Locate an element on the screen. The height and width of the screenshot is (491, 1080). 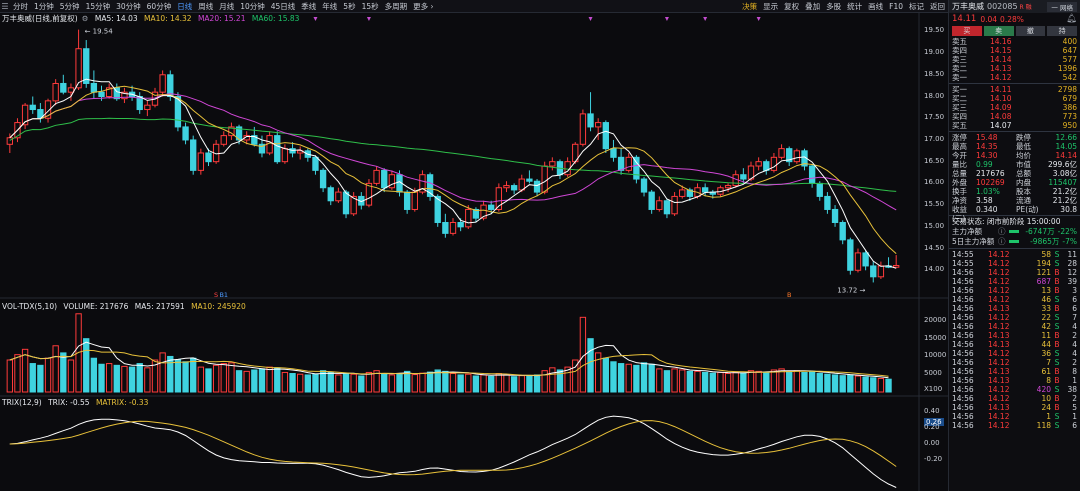
capital-flows: 主力净额 ⓘ -6747万 -22% 5日主力净额 ⓘ -9865万 -7% is located at coordinates (1014, 237).